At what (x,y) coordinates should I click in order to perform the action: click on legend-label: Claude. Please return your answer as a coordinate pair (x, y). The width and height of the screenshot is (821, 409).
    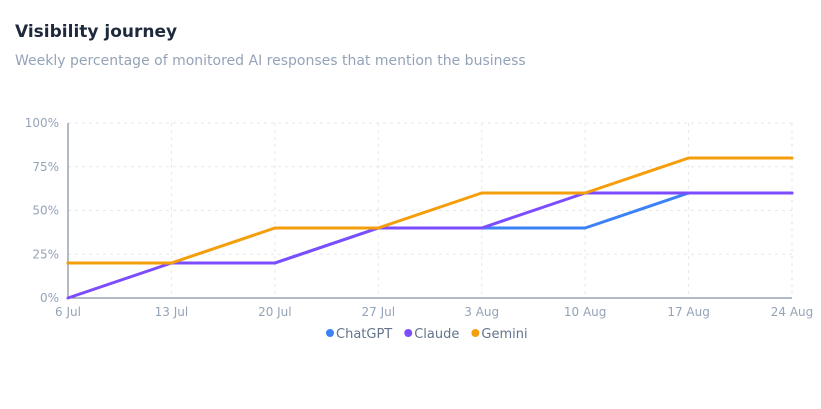
    Looking at the image, I should click on (436, 334).